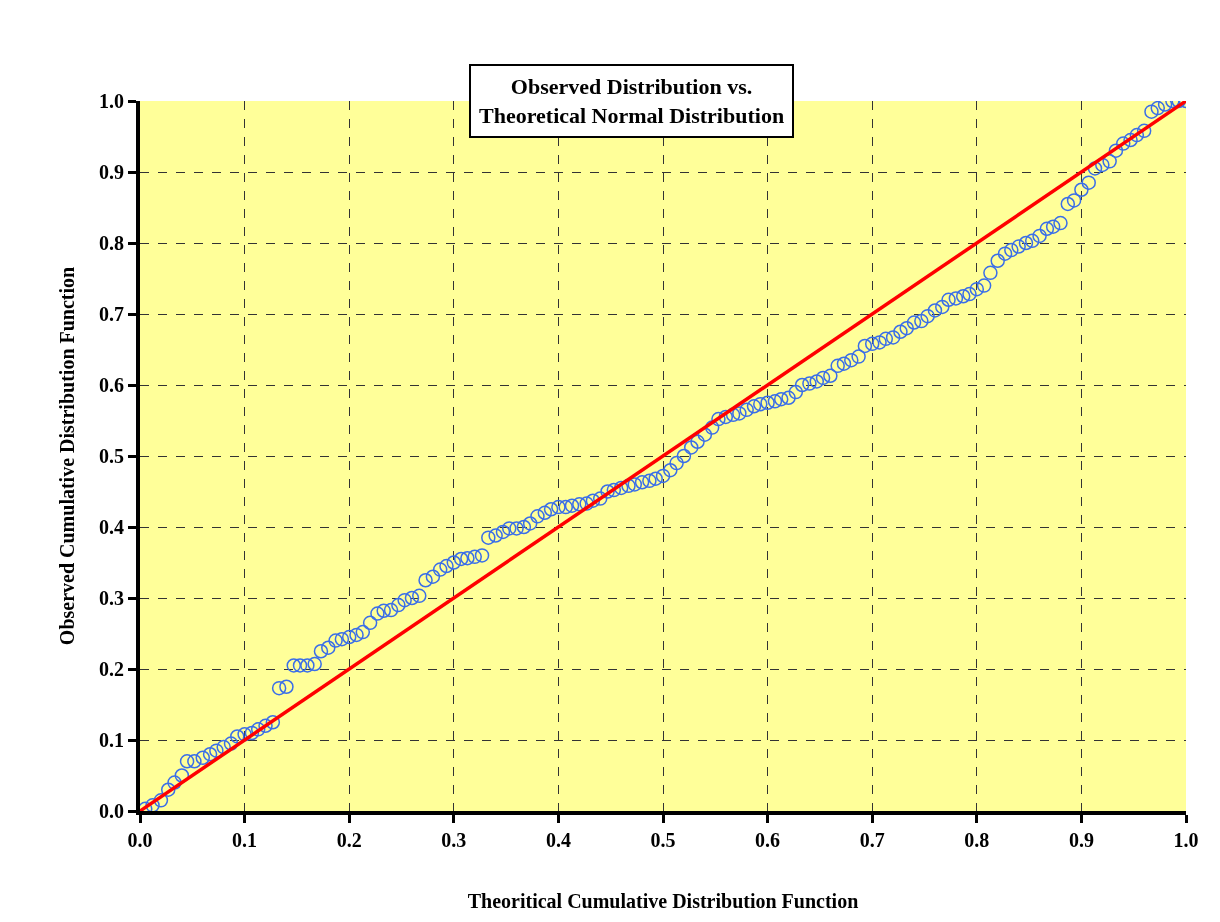 This screenshot has width=1220, height=922. What do you see at coordinates (245, 840) in the screenshot?
I see `x-tick-label: 0.1` at bounding box center [245, 840].